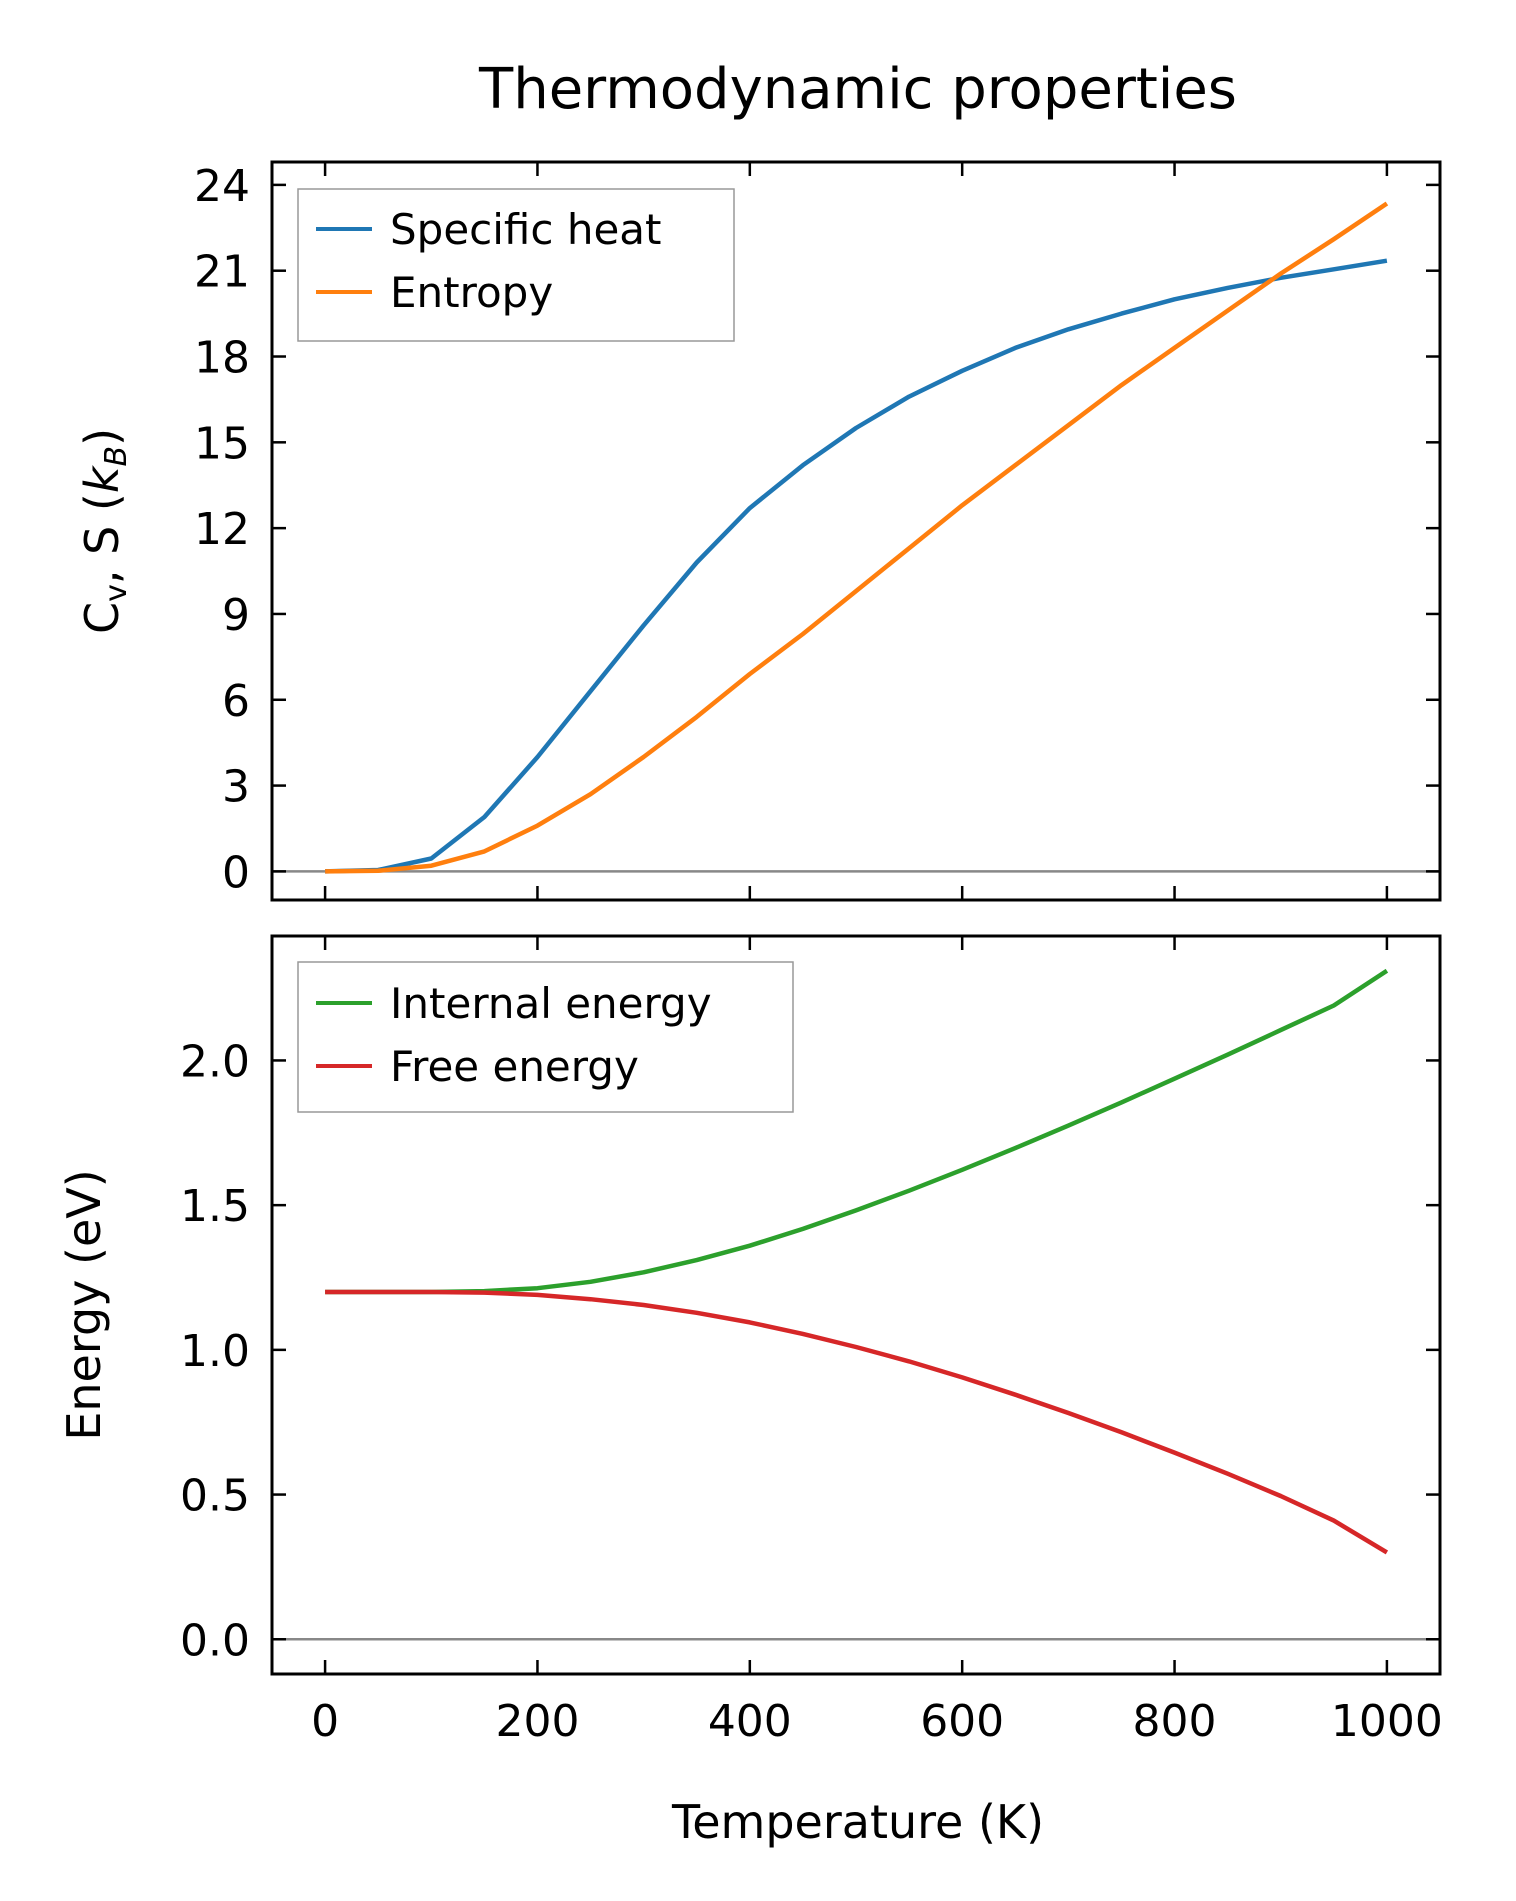  What do you see at coordinates (236, 701) in the screenshot?
I see `top-y-tick-label: 6` at bounding box center [236, 701].